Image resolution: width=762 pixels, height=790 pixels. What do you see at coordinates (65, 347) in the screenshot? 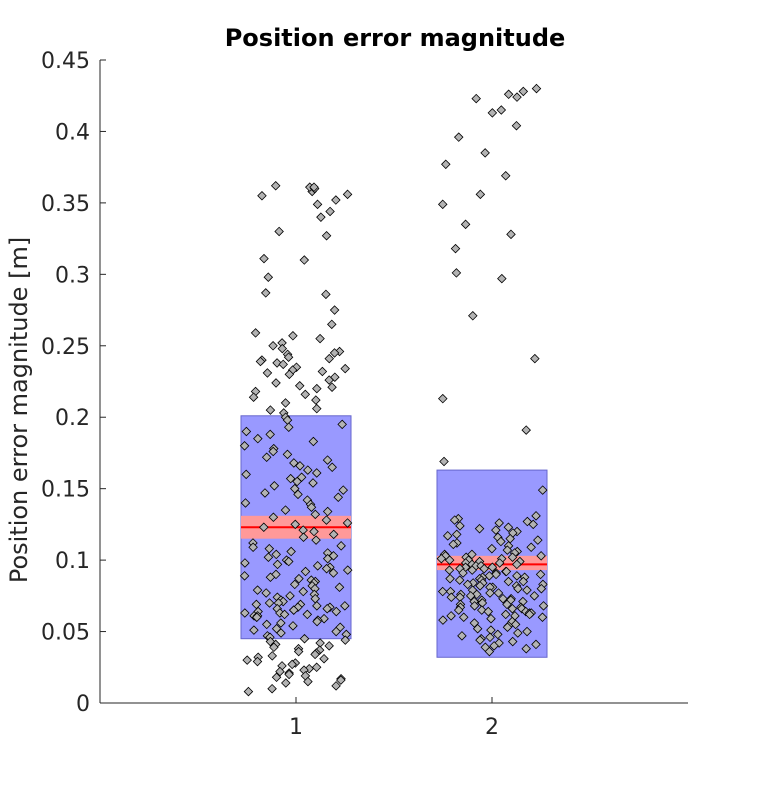
I see `y-tick-label: 0.25` at bounding box center [65, 347].